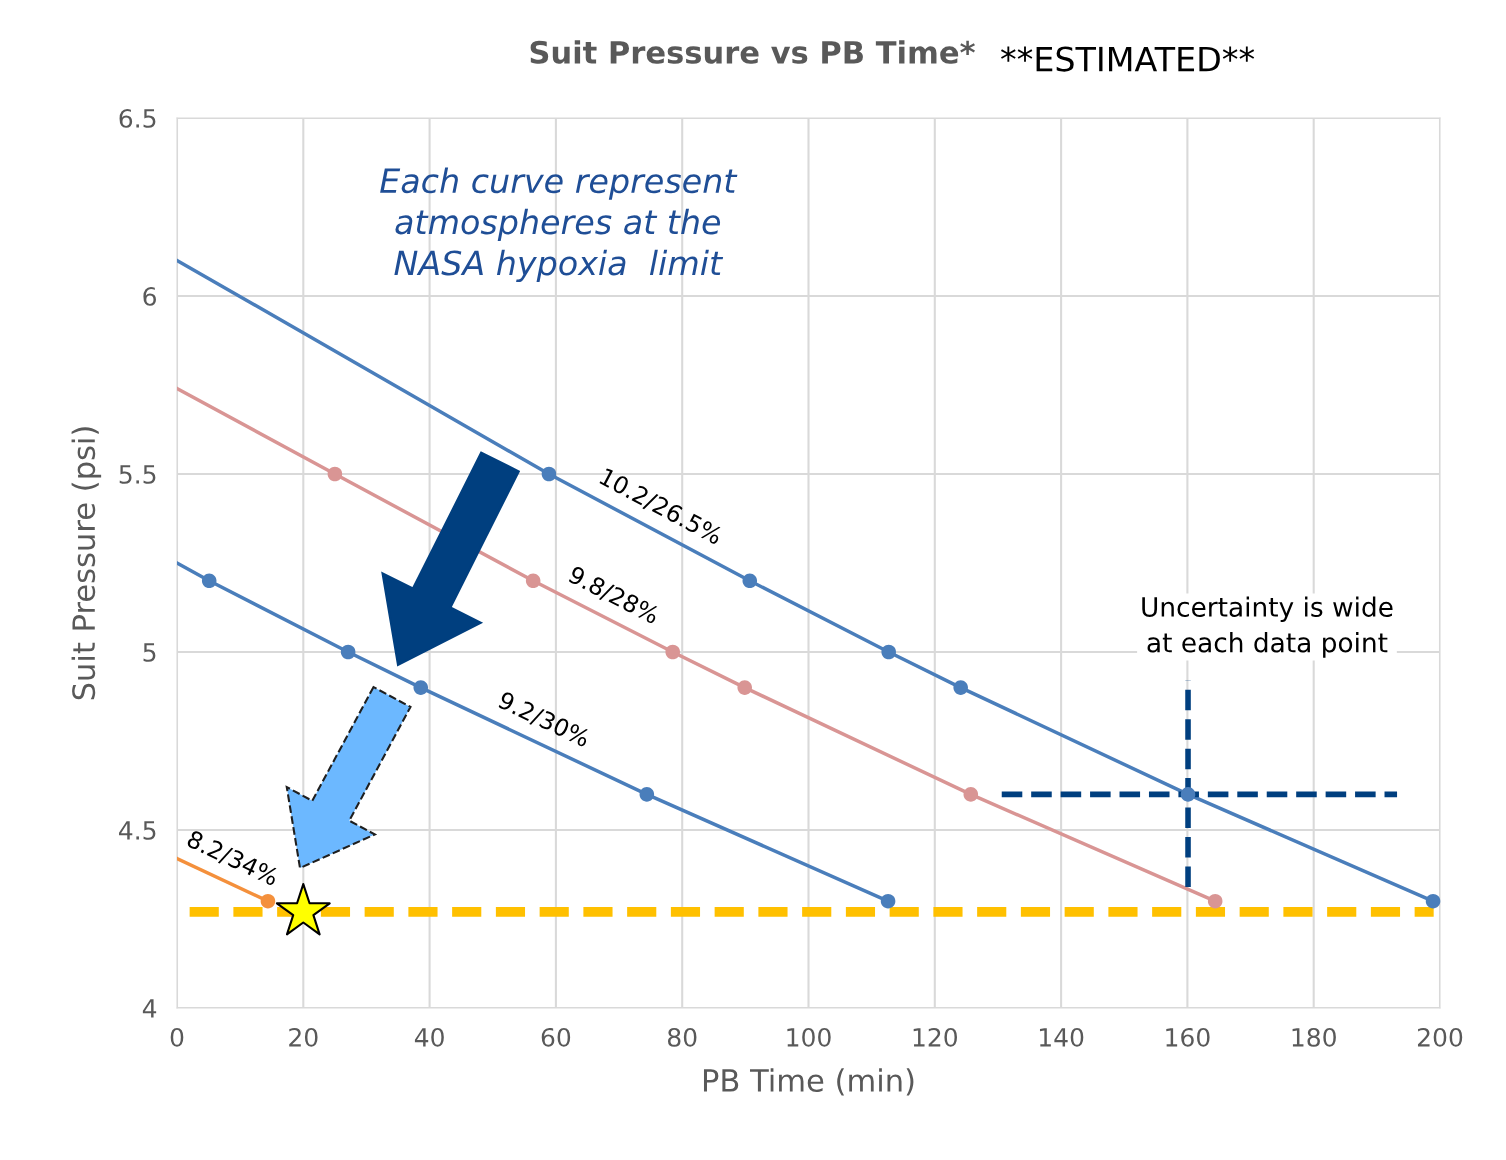  I want to click on x-tick-label: 160, so click(1188, 1037).